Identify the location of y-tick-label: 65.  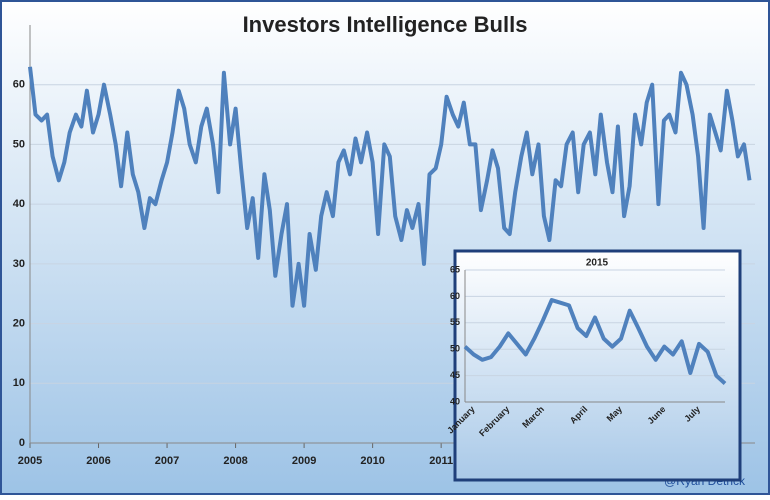
(455, 269).